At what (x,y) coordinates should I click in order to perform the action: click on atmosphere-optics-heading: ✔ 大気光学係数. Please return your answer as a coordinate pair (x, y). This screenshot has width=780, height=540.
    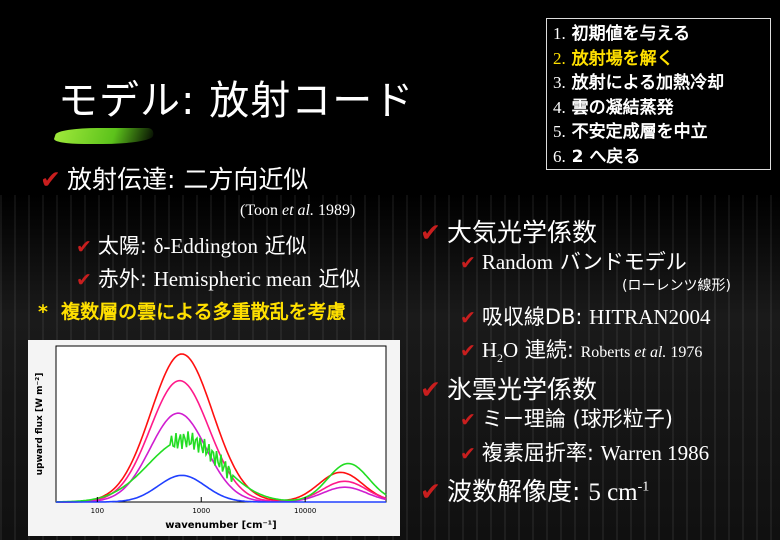
    Looking at the image, I should click on (508, 232).